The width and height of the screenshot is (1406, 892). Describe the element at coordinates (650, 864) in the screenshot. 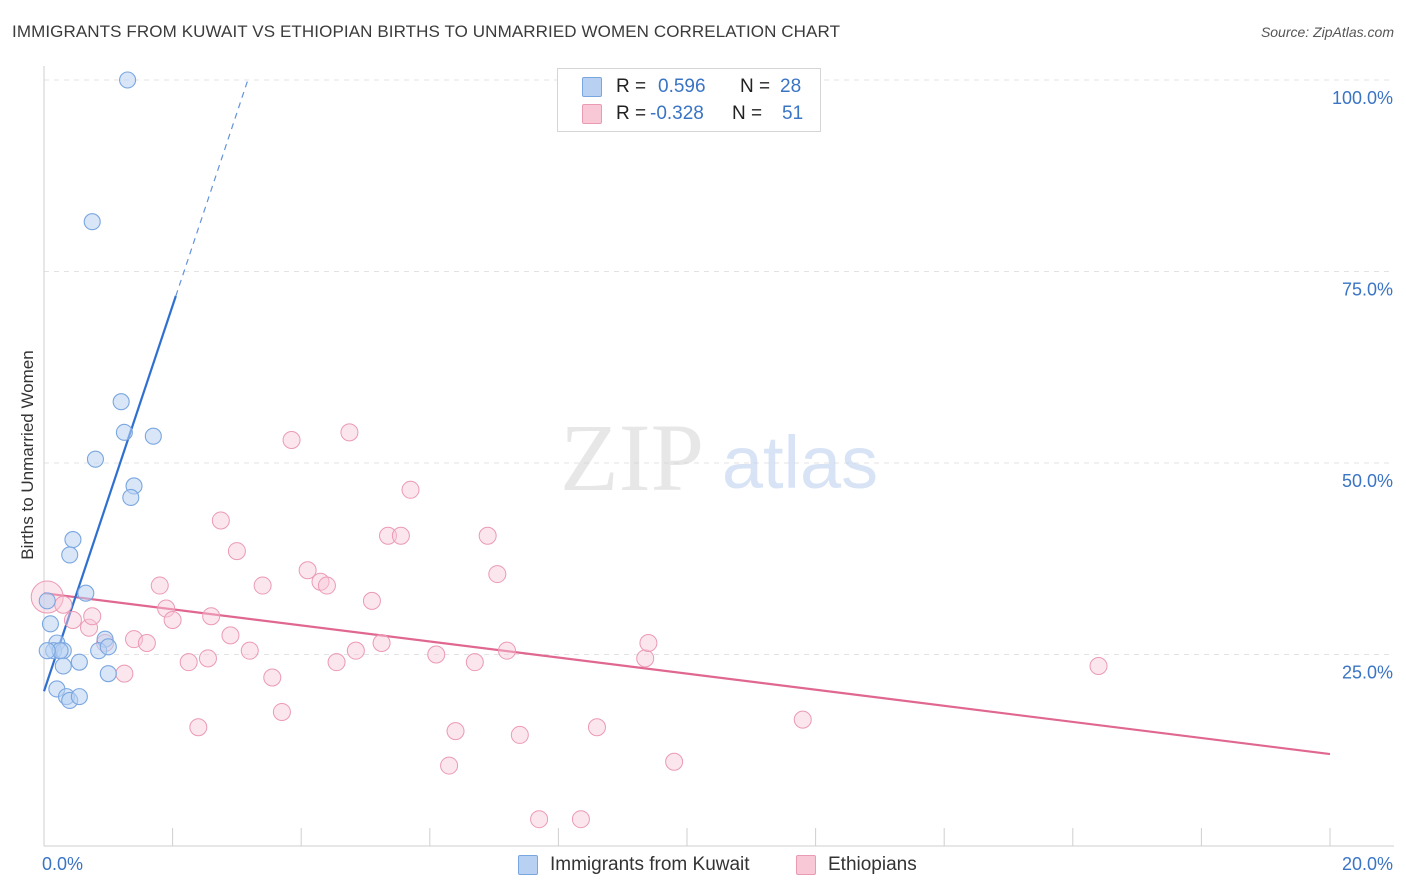

I see `kuwait-legend-label: Immigrants from Kuwait` at that location.